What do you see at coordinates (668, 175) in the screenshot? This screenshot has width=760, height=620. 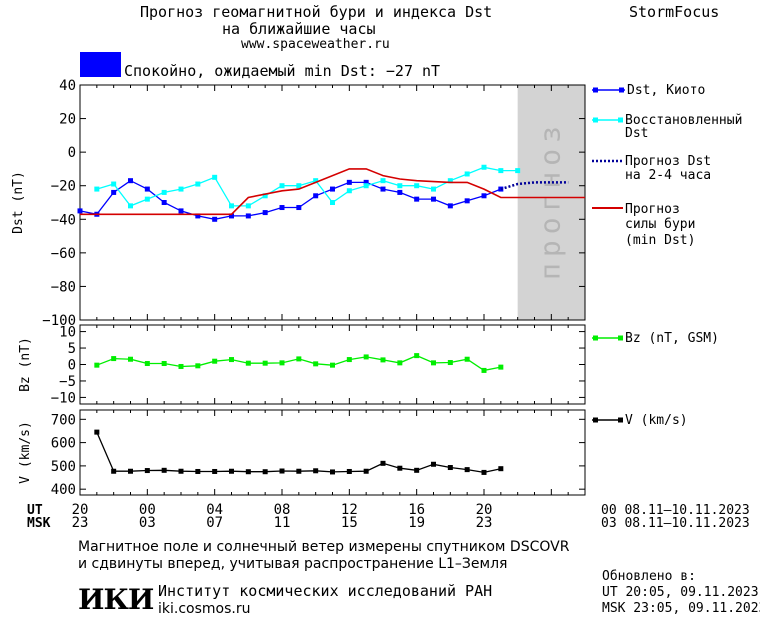 I see `legend-forecast-label-2: на 2-4 часа` at bounding box center [668, 175].